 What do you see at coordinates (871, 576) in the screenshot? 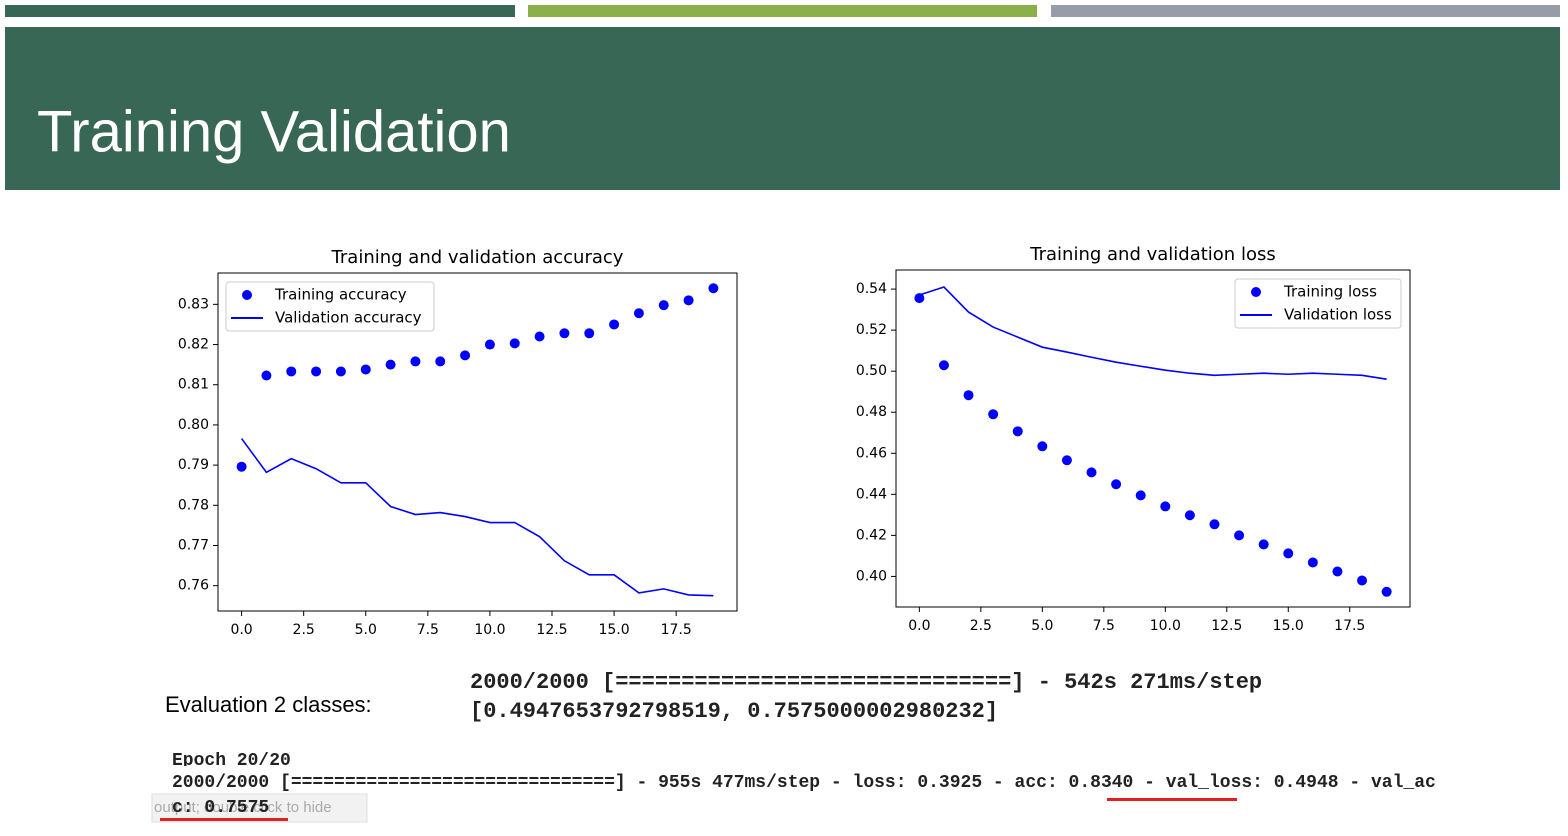
I see `y-tick-label: 0.40` at bounding box center [871, 576].